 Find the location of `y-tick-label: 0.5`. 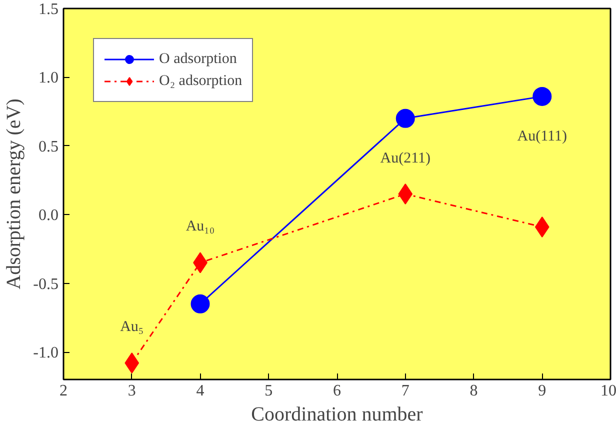

y-tick-label: 0.5 is located at coordinates (48, 147).